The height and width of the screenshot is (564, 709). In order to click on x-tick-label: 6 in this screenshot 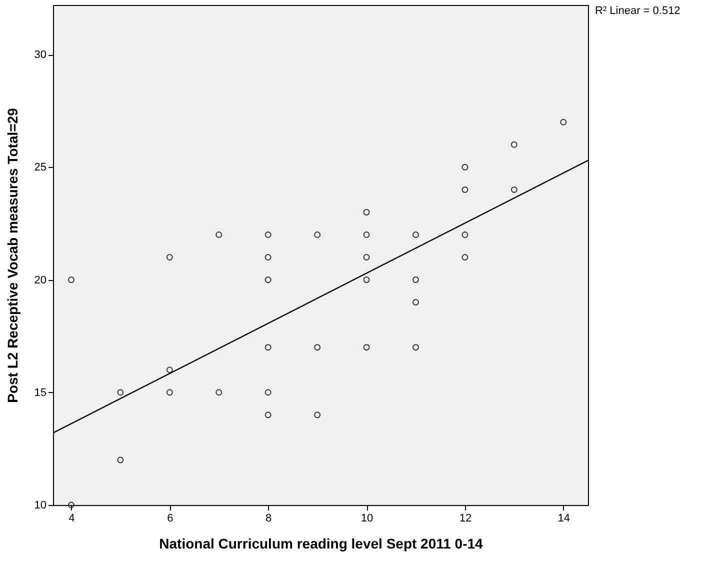, I will do `click(170, 518)`.